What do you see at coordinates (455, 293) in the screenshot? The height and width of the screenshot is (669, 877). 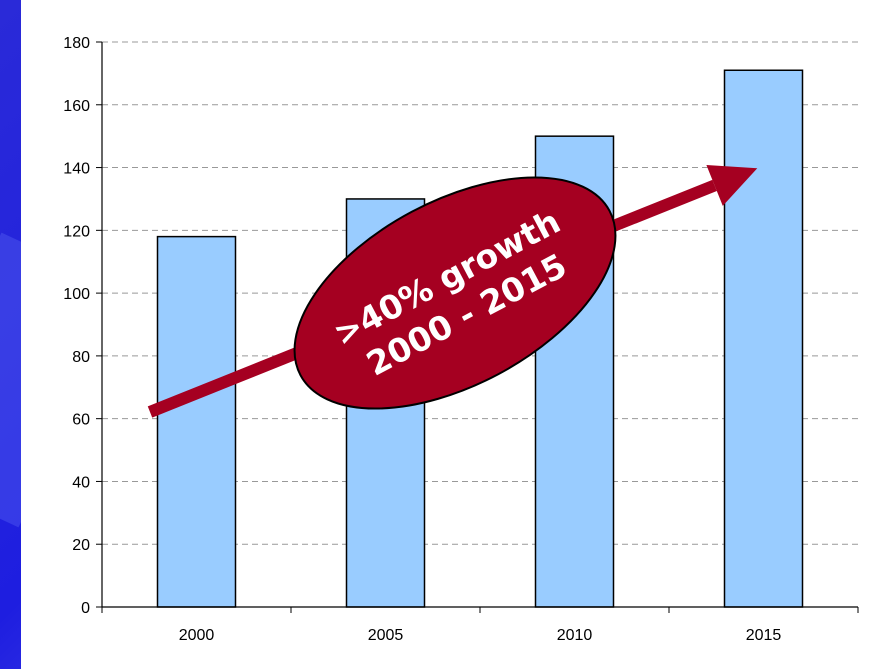 I see `growth-callout-ellipse` at bounding box center [455, 293].